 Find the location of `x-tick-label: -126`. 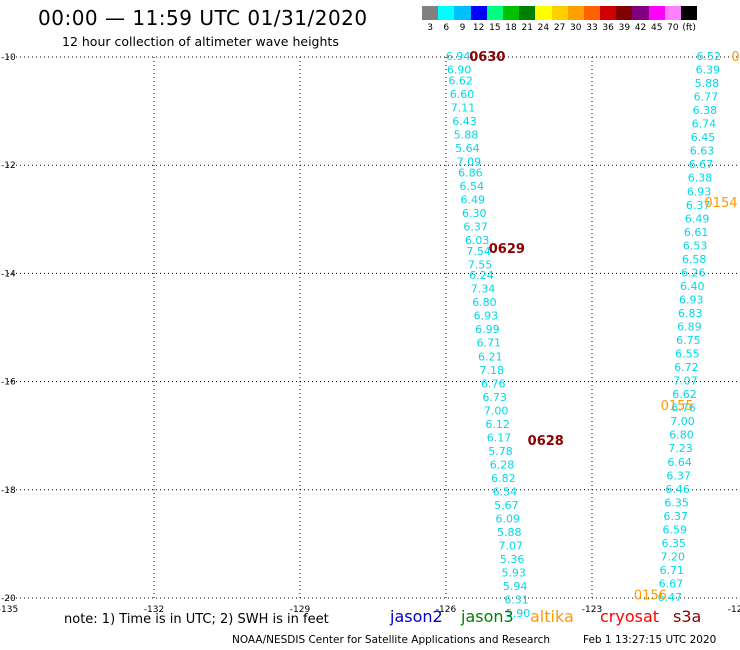

x-tick-label: -126 is located at coordinates (446, 610).